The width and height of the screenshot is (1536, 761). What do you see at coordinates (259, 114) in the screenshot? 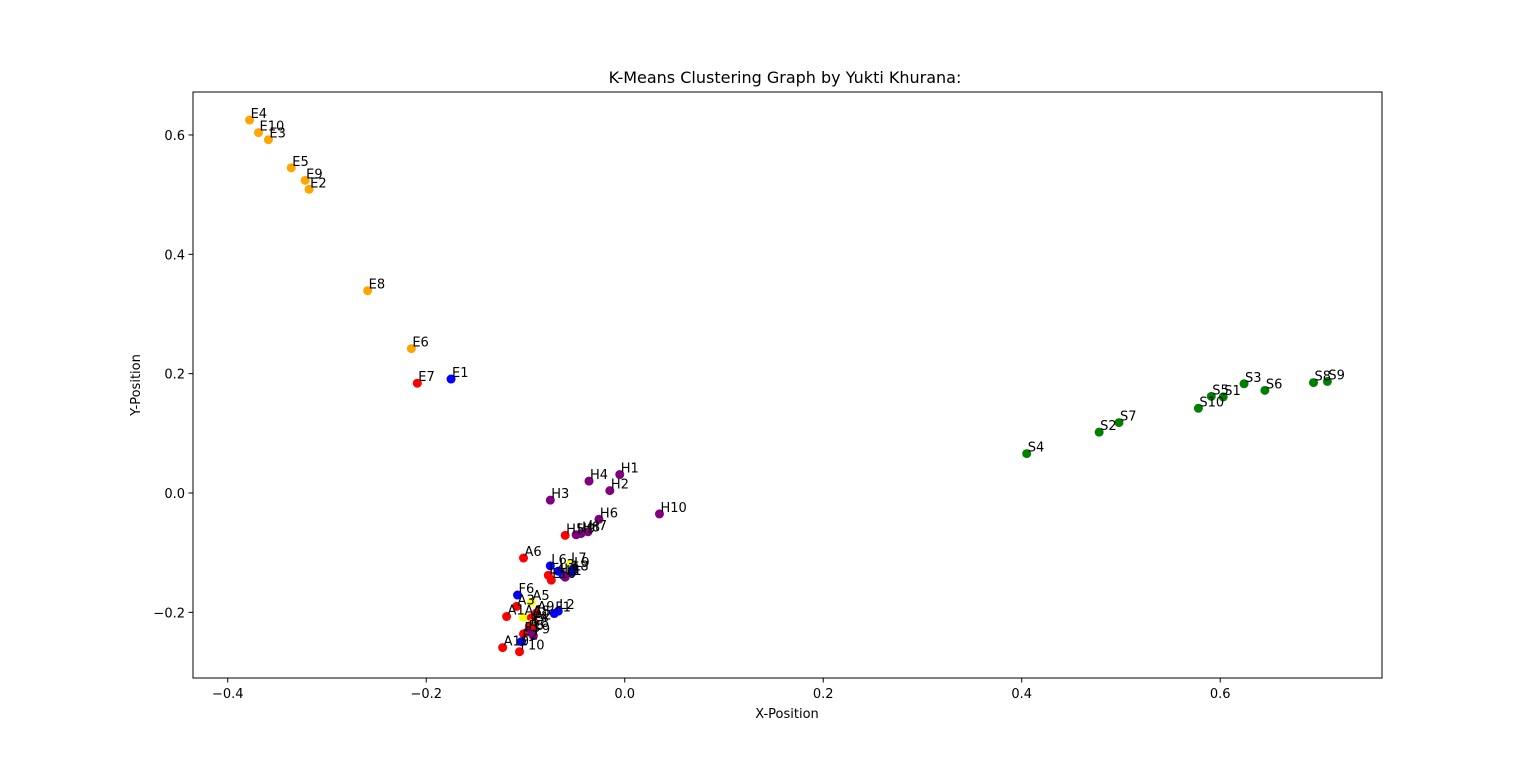
I see `point-label: E4` at bounding box center [259, 114].